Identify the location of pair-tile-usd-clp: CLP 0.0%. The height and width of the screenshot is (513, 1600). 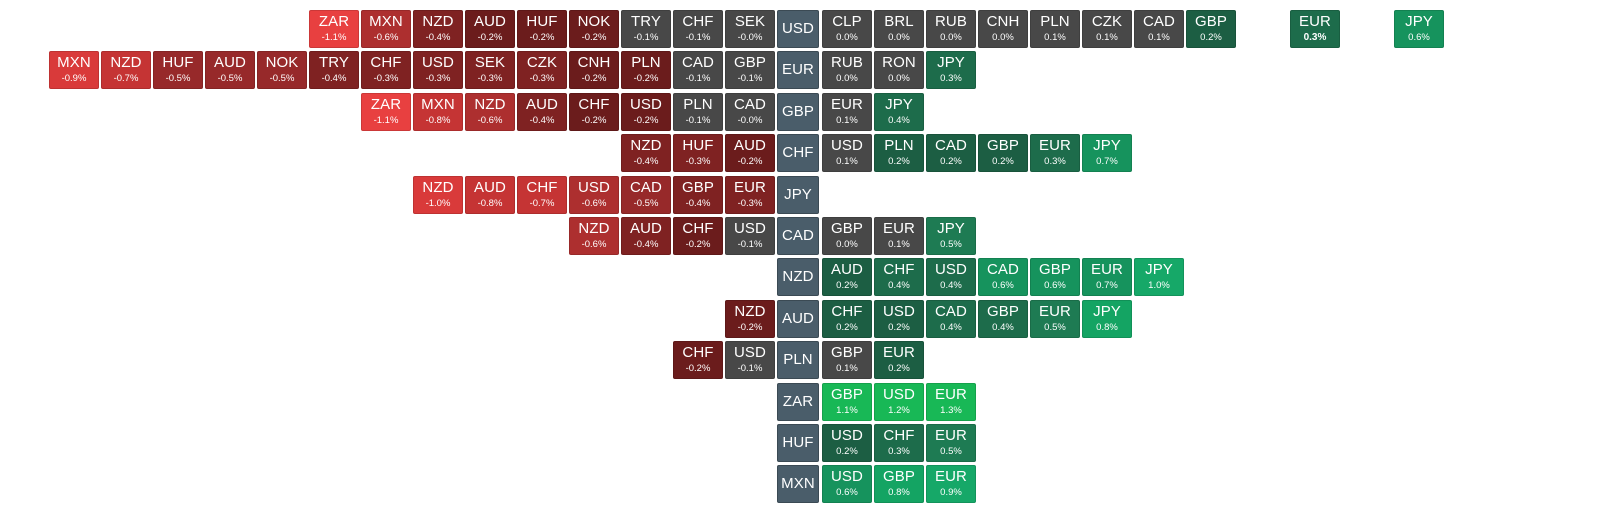
(847, 29).